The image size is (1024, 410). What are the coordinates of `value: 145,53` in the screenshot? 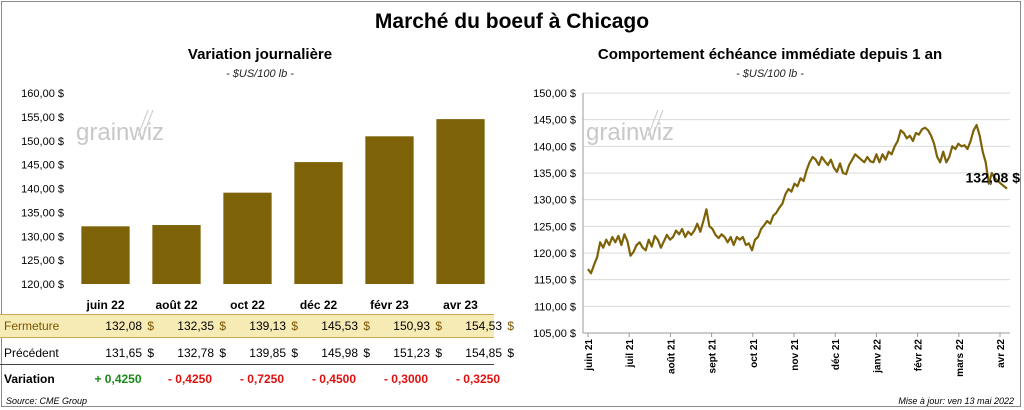 It's located at (339, 326).